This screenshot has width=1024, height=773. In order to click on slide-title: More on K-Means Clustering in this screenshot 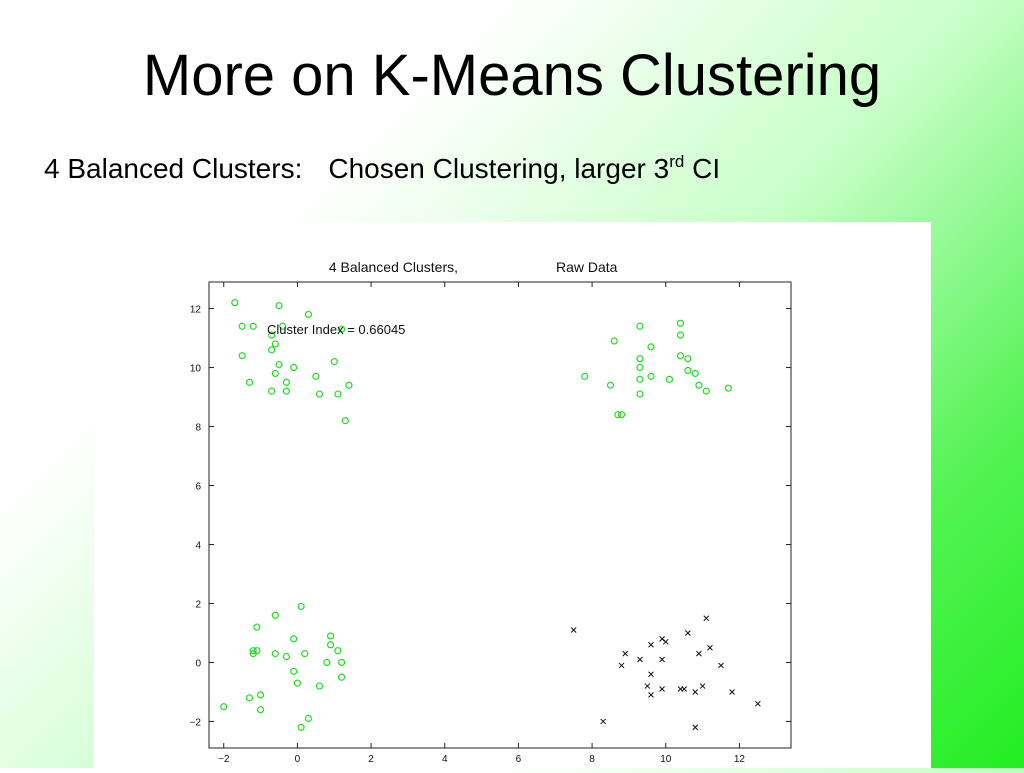, I will do `click(512, 75)`.